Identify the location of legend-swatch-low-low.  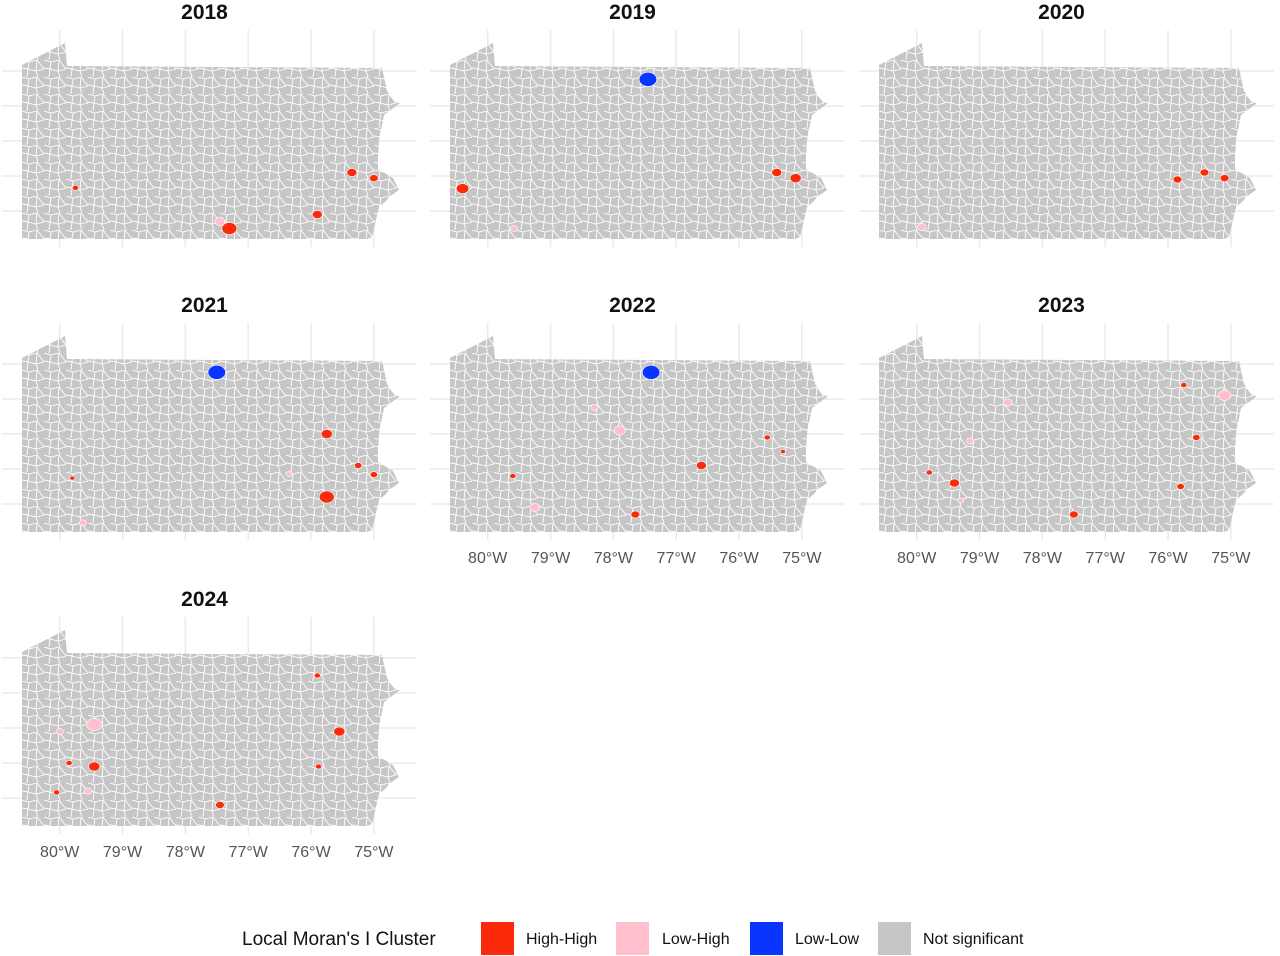
(766, 938).